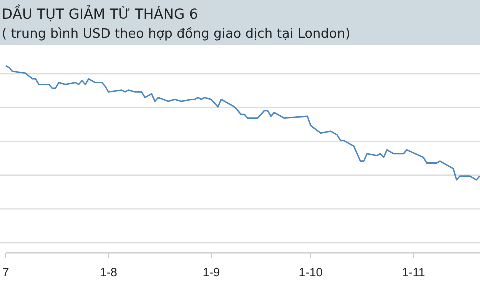 This screenshot has width=480, height=300. Describe the element at coordinates (414, 273) in the screenshot. I see `x-tick-label: 1-11` at that location.